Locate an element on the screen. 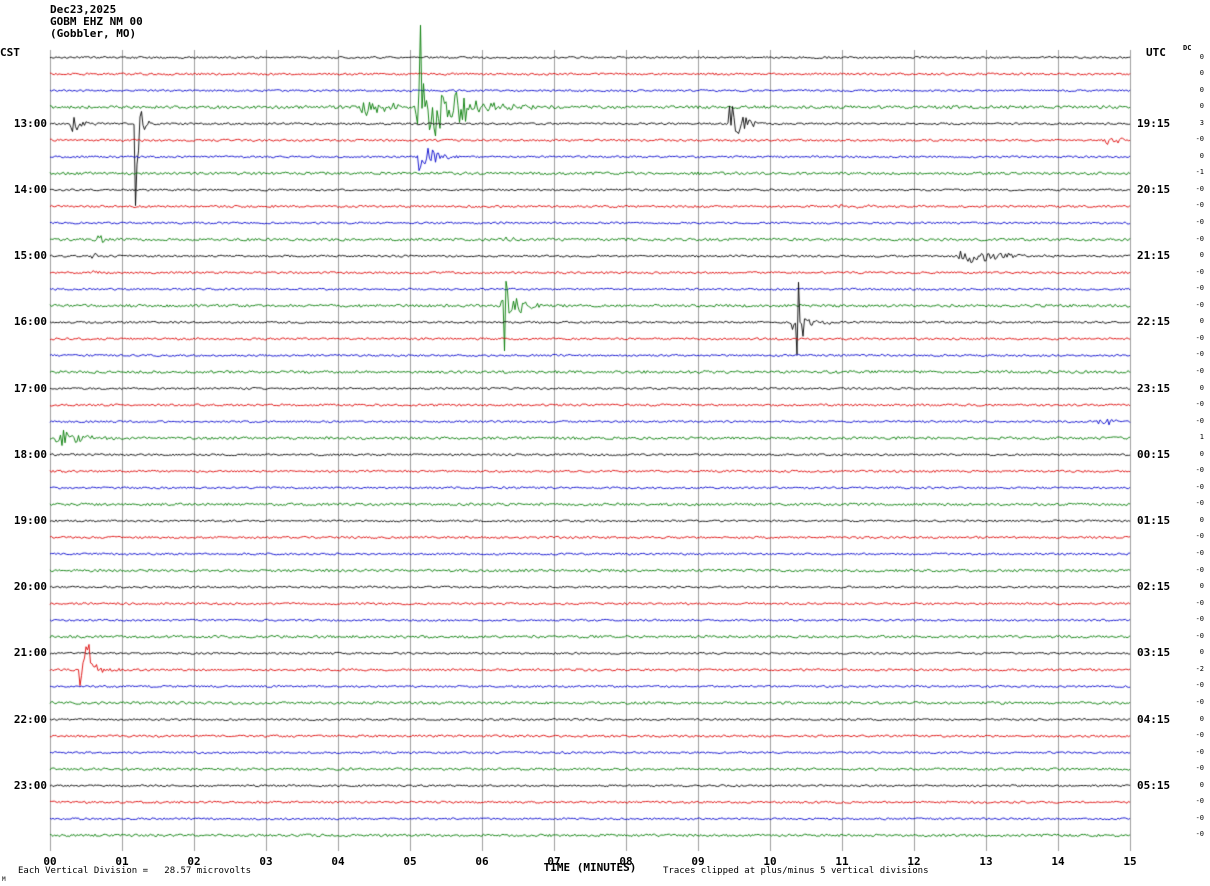 This screenshot has height=886, width=1210. x-tick-label: 01 is located at coordinates (122, 861).